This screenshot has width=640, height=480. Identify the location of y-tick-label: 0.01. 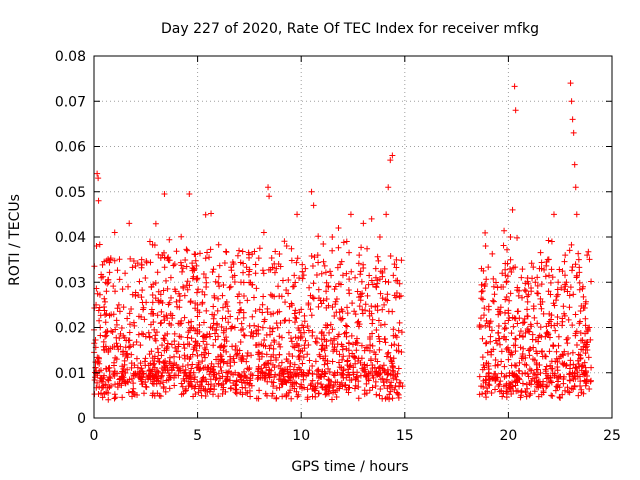
(70, 374).